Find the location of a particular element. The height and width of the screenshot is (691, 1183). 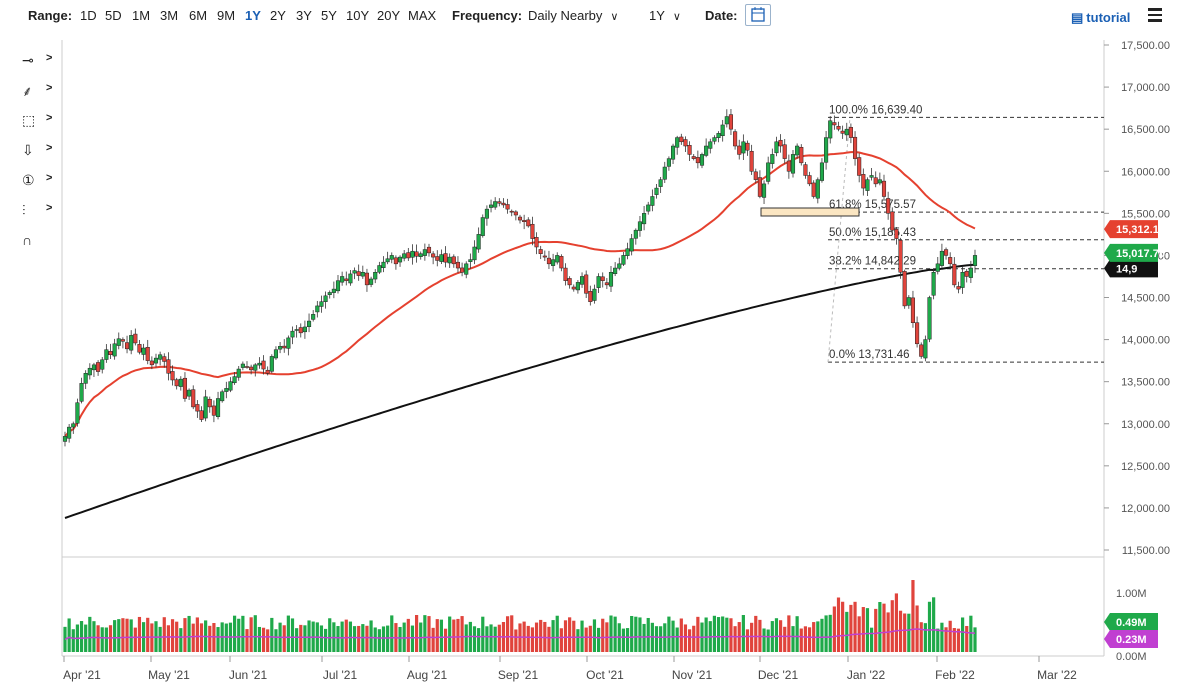

arrow-tool-icon: ⇩ is located at coordinates (28, 150).